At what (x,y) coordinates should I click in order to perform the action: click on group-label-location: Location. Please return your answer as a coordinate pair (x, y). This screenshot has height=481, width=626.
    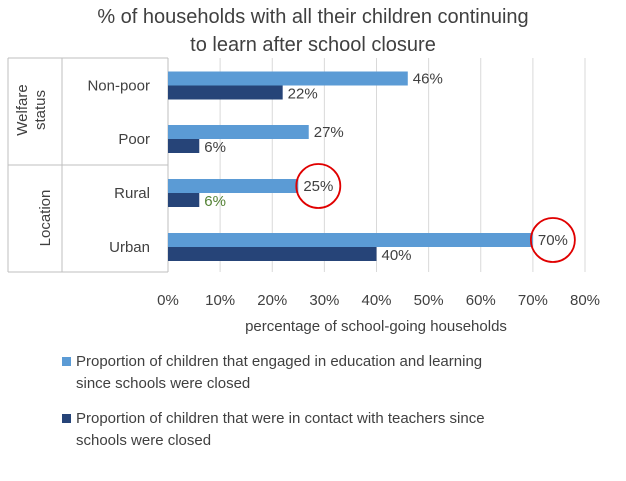
    Looking at the image, I should click on (45, 218).